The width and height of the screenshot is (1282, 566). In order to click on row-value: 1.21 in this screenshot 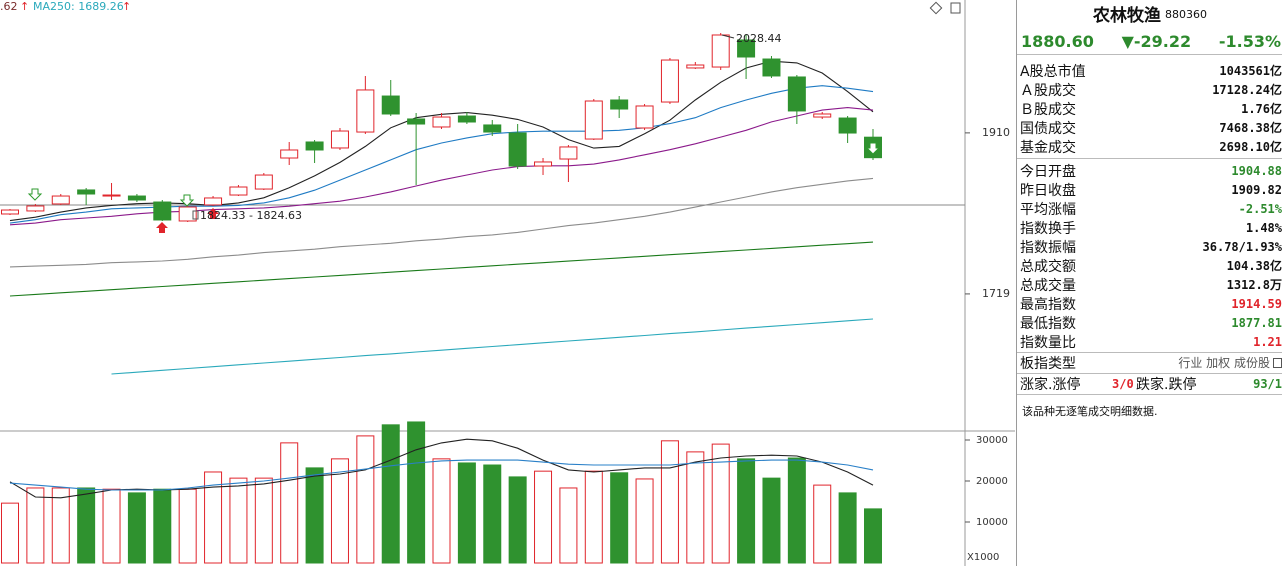, I will do `click(1267, 341)`.